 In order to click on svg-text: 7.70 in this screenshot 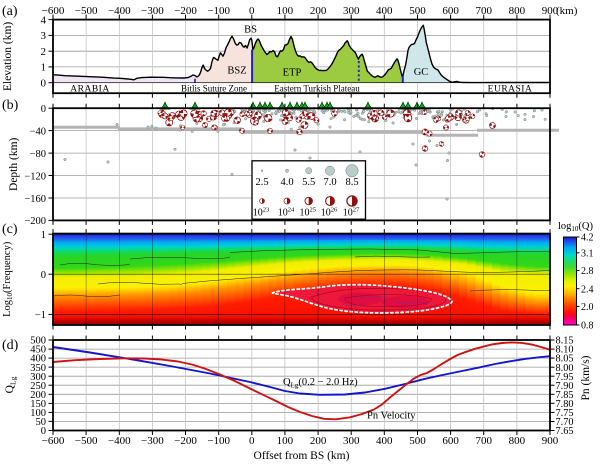, I will do `click(565, 422)`.